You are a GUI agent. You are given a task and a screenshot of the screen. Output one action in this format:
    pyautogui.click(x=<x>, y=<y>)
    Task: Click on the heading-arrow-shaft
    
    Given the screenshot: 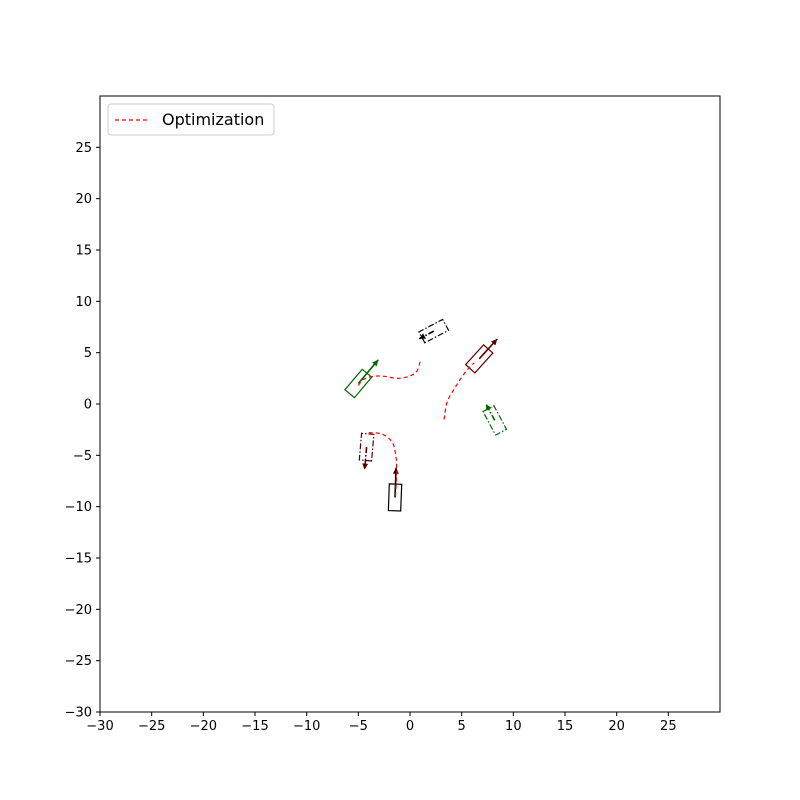 What is the action you would take?
    pyautogui.click(x=365, y=458)
    